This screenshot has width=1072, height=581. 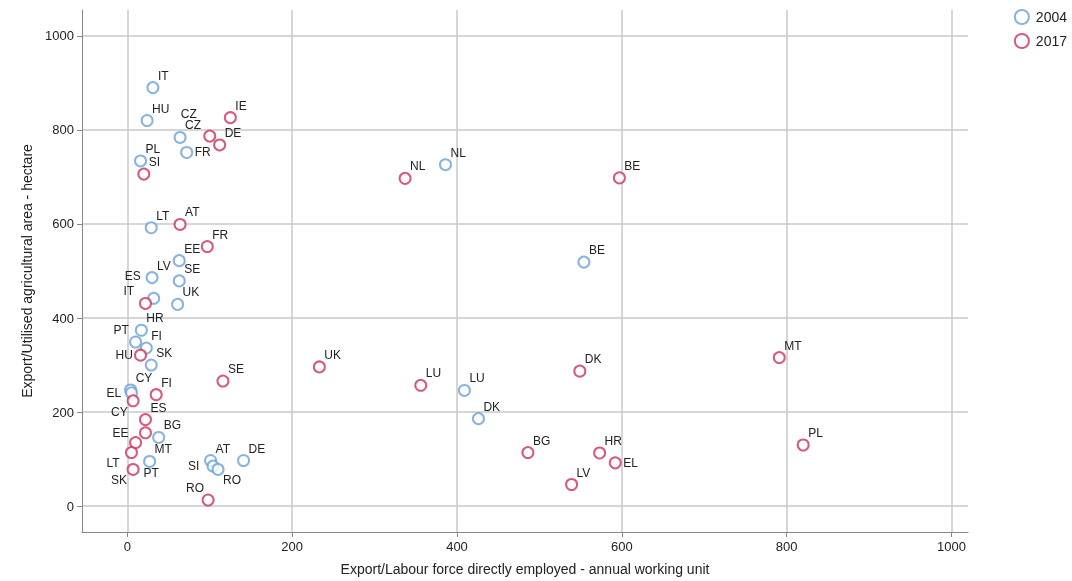 I want to click on y-tick-label: 600, so click(x=63, y=224).